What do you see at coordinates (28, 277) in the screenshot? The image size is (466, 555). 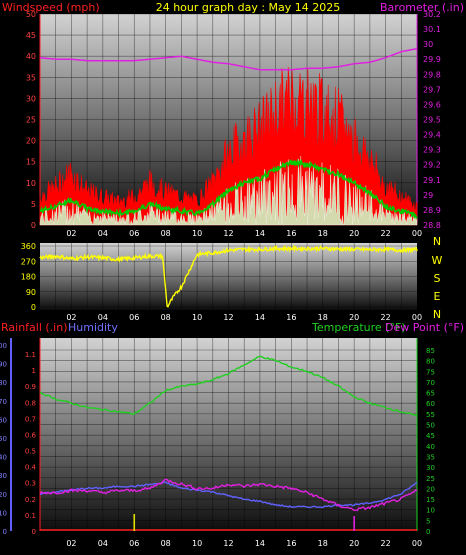 I see `direction-y-tick-label: 180` at bounding box center [28, 277].